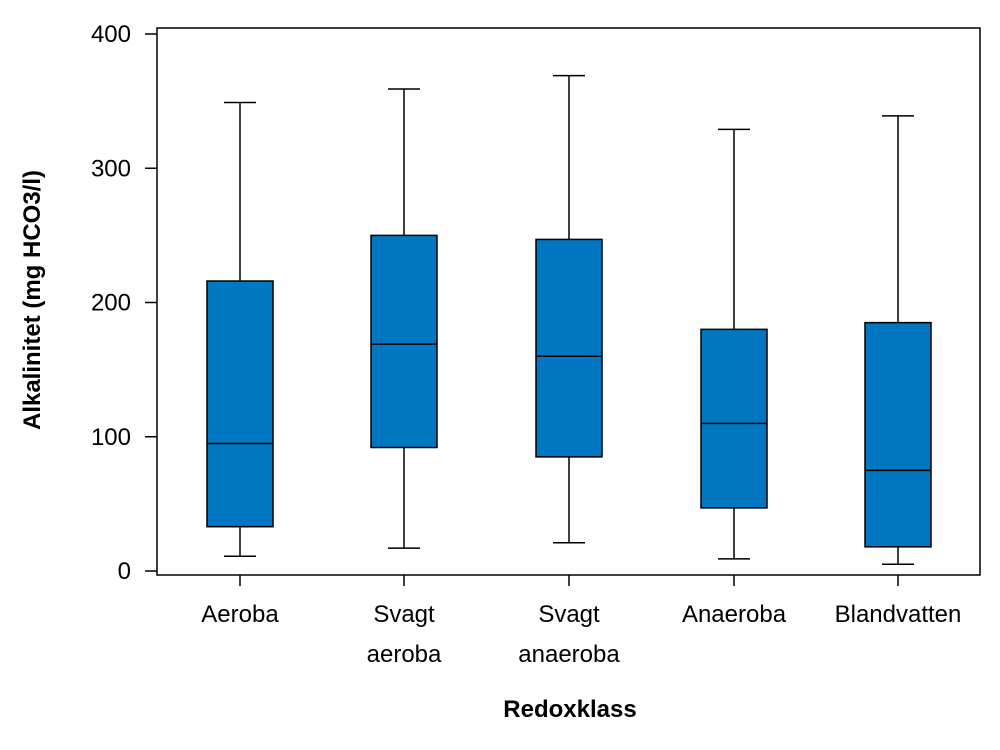 The image size is (1000, 750). Describe the element at coordinates (111, 34) in the screenshot. I see `y-tick-label: 400` at that location.